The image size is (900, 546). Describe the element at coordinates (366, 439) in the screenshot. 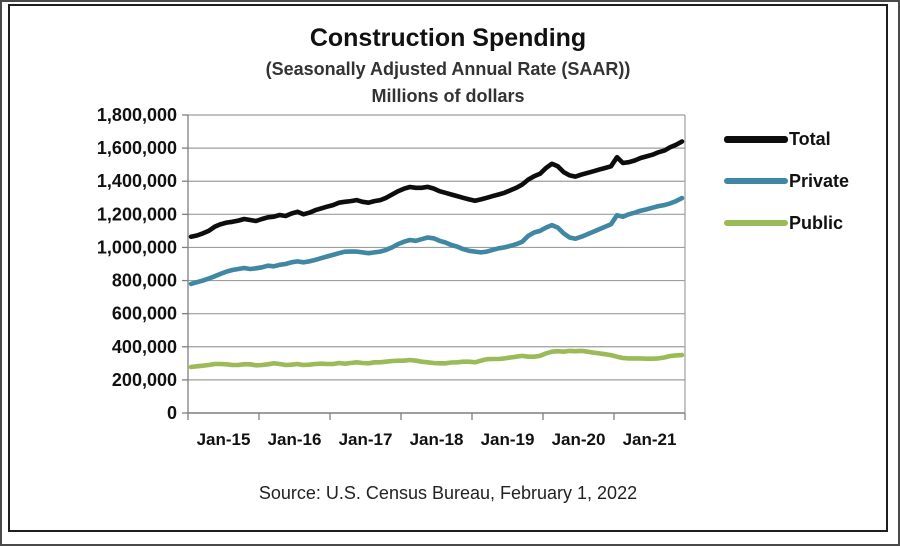

I see `x-axis-tick-label: Jan-17` at that location.